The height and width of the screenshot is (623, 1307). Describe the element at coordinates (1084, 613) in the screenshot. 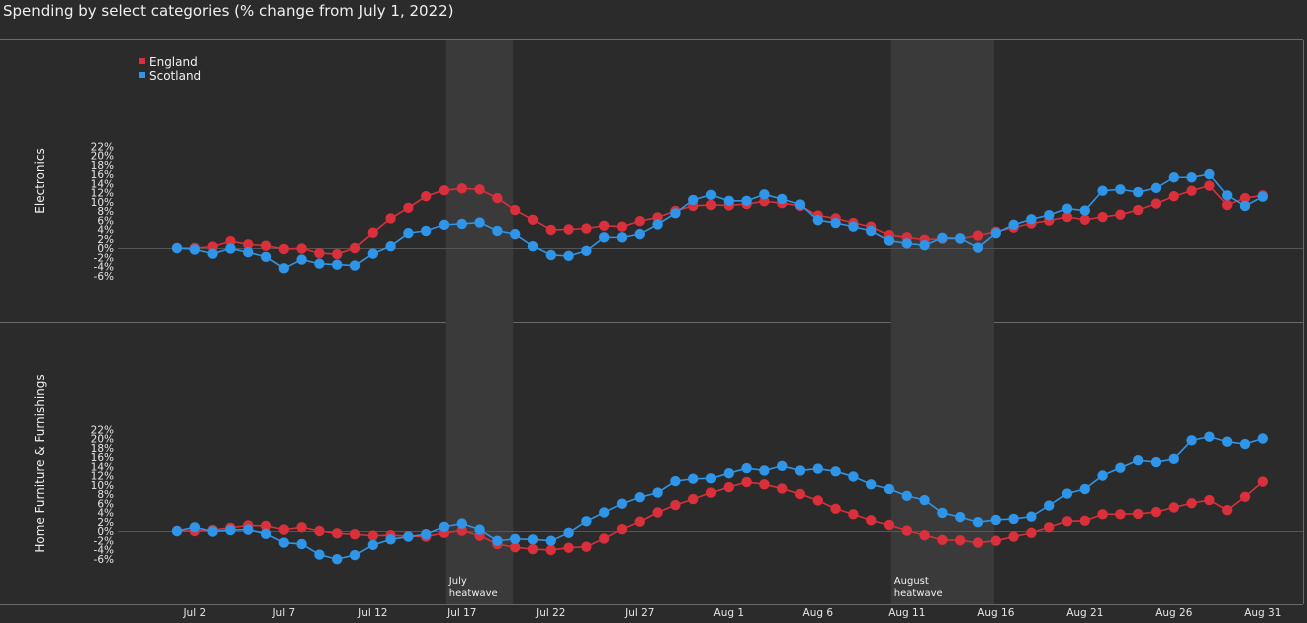

I see `x-tick-label: Aug 21` at that location.